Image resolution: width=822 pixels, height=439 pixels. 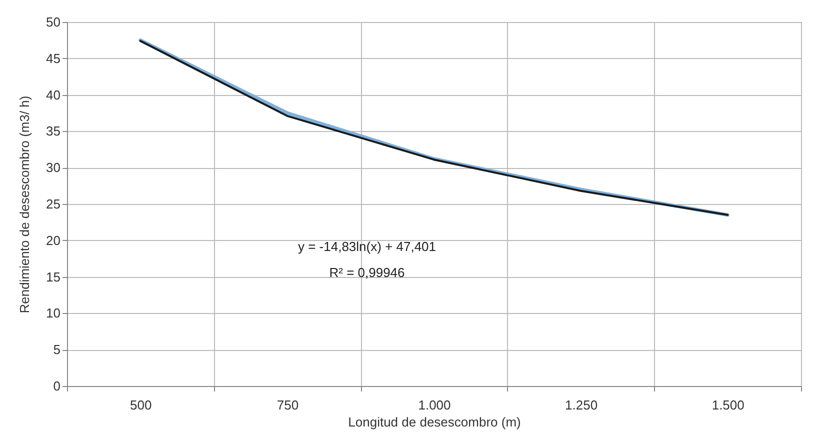 What do you see at coordinates (141, 405) in the screenshot?
I see `x-tick-label: 500` at bounding box center [141, 405].